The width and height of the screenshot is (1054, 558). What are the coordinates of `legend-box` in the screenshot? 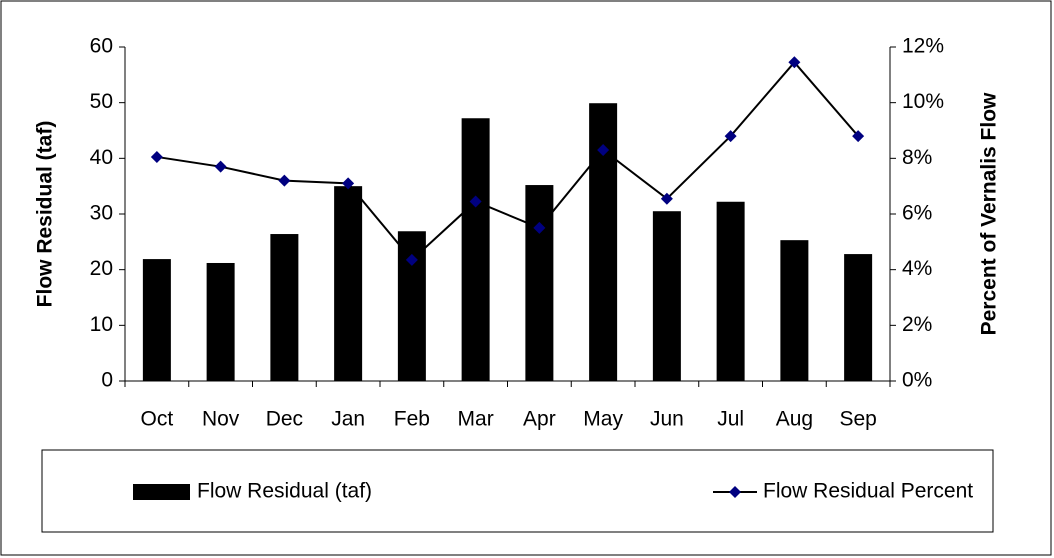 It's located at (517, 491).